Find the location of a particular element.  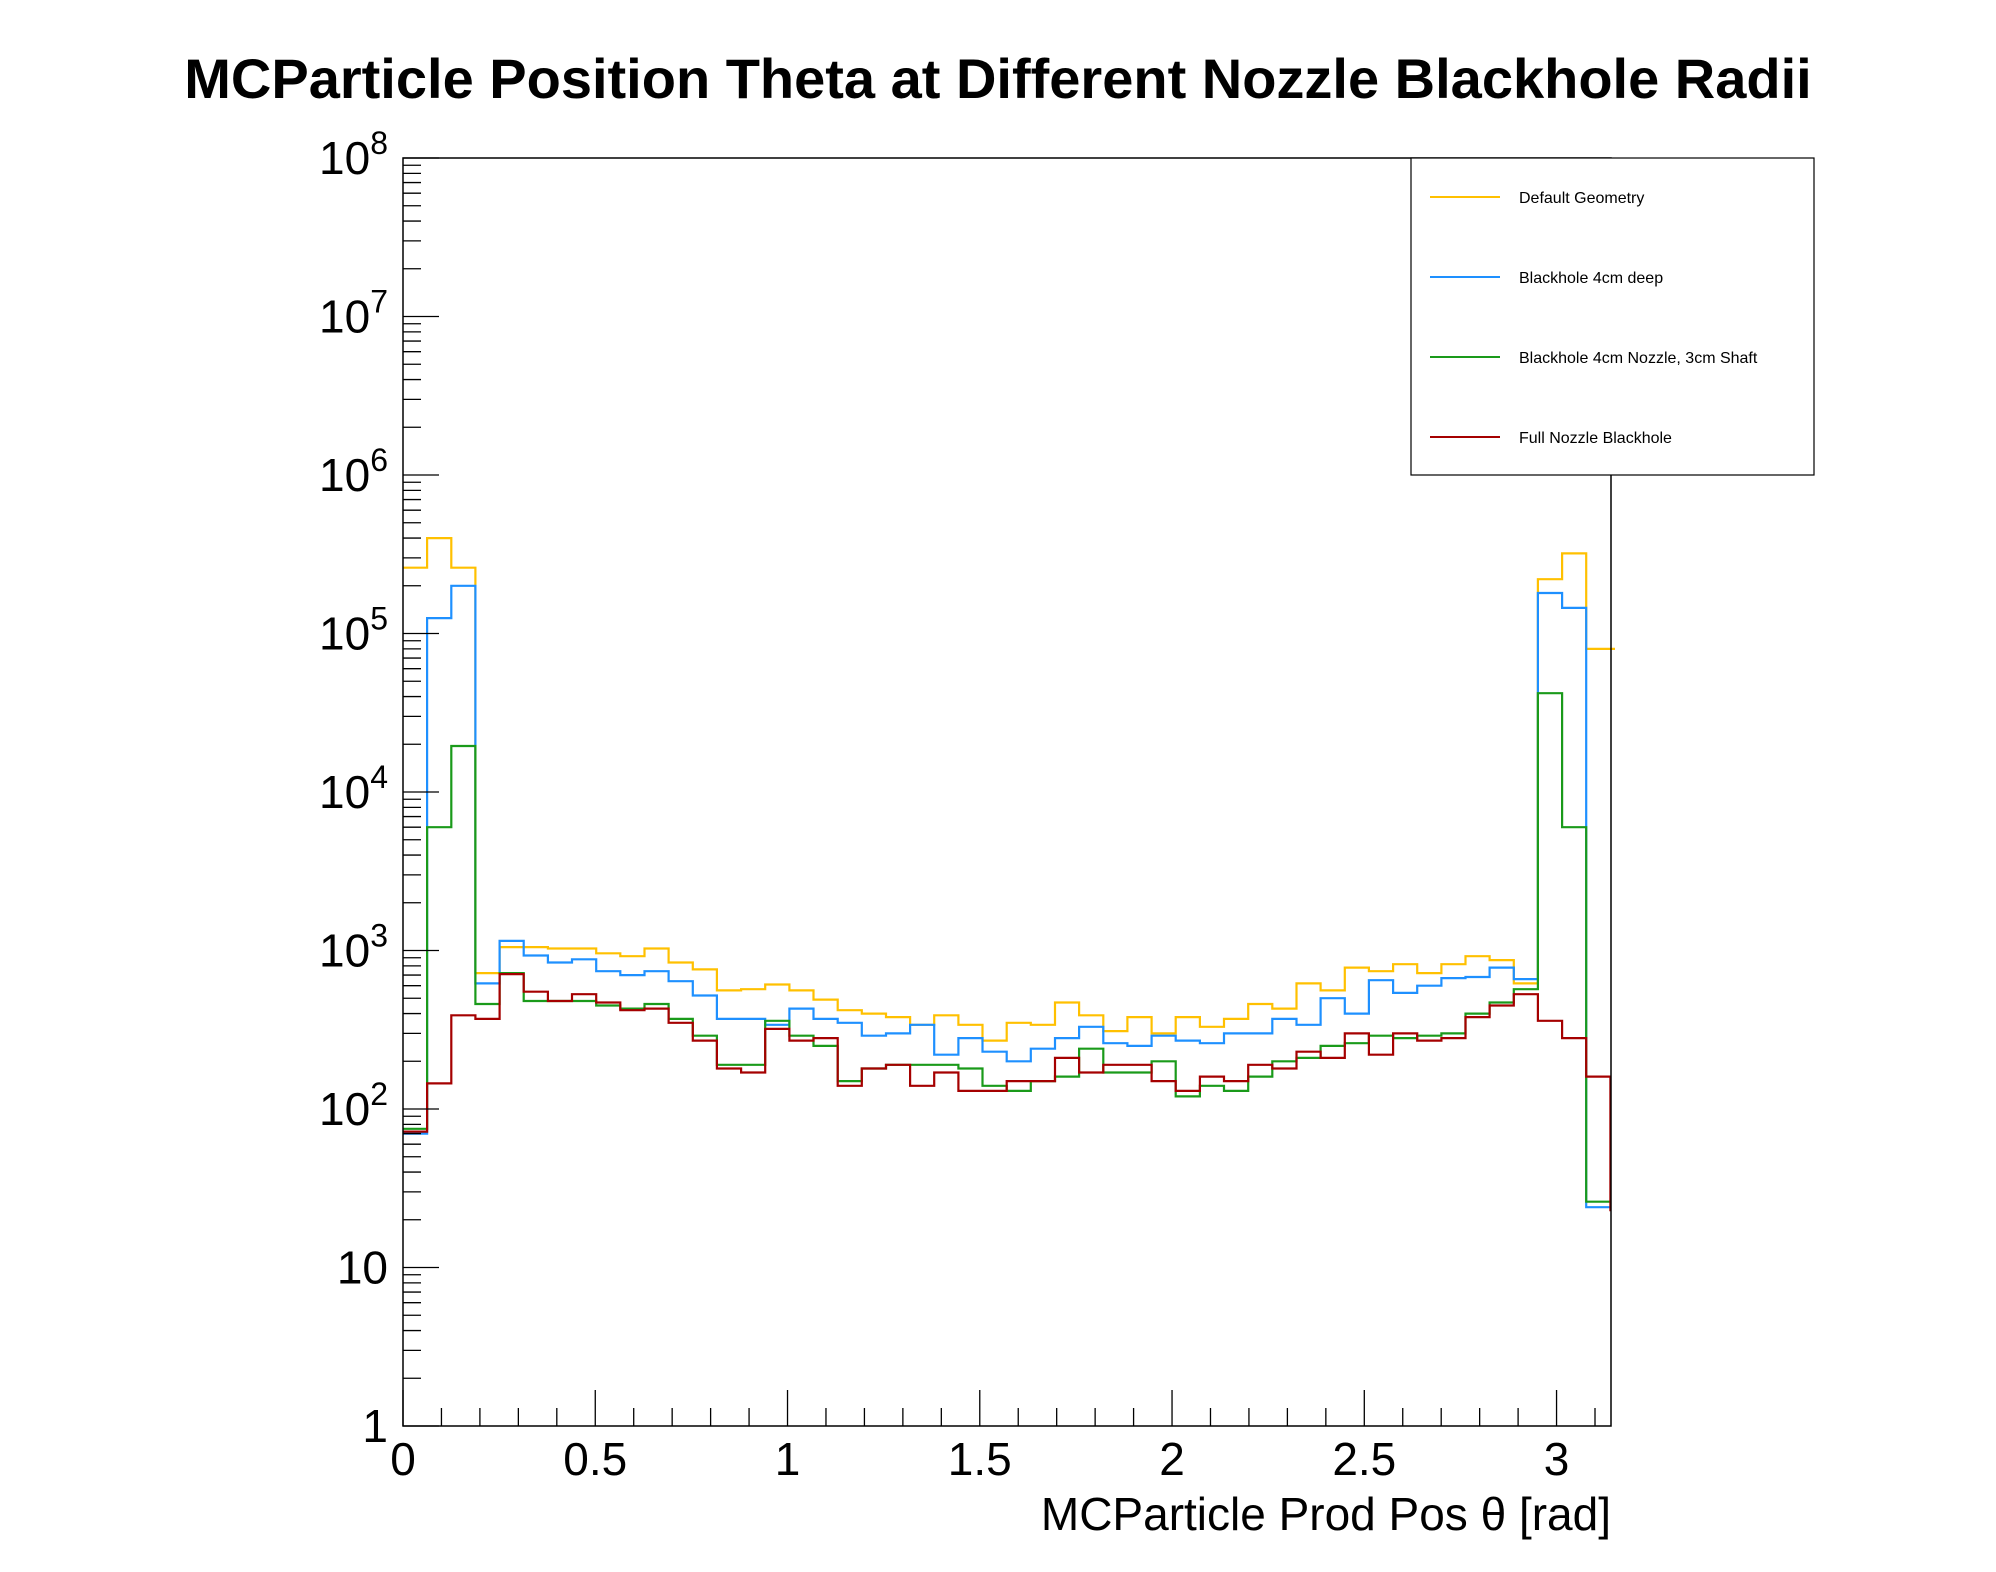

y-tick-label: 10⁸ is located at coordinates (353, 154).